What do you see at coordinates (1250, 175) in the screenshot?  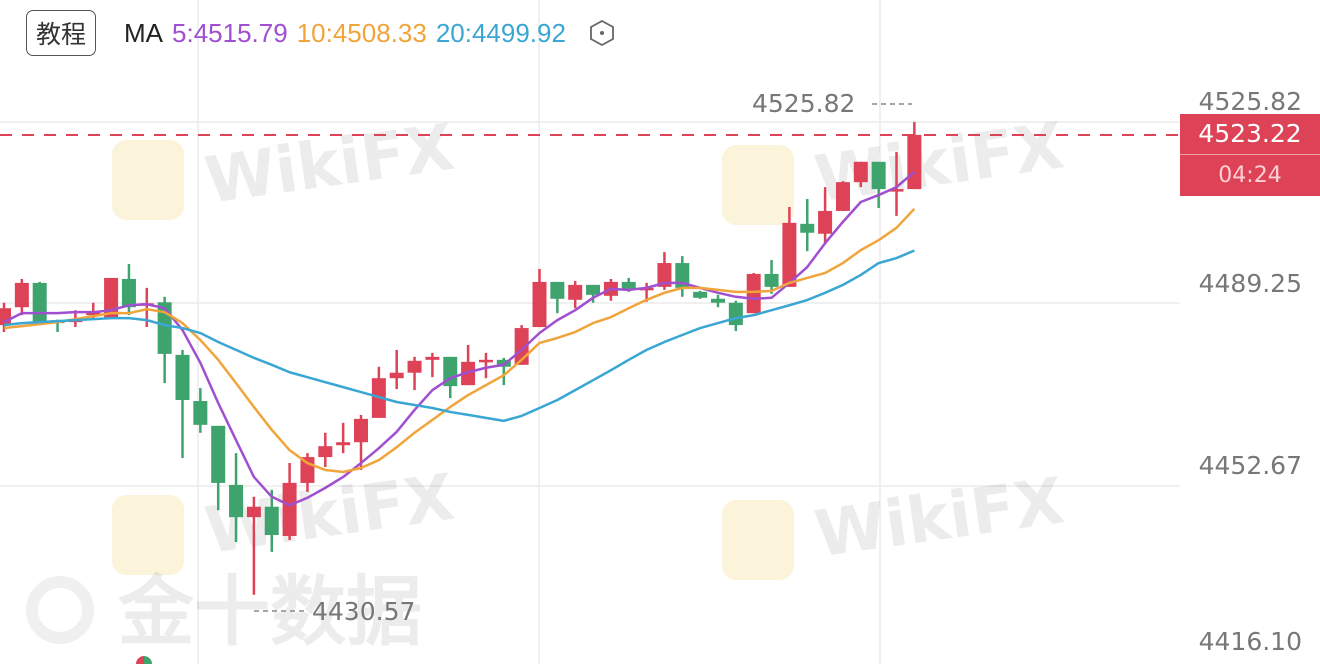 I see `candle-countdown: 04:24` at bounding box center [1250, 175].